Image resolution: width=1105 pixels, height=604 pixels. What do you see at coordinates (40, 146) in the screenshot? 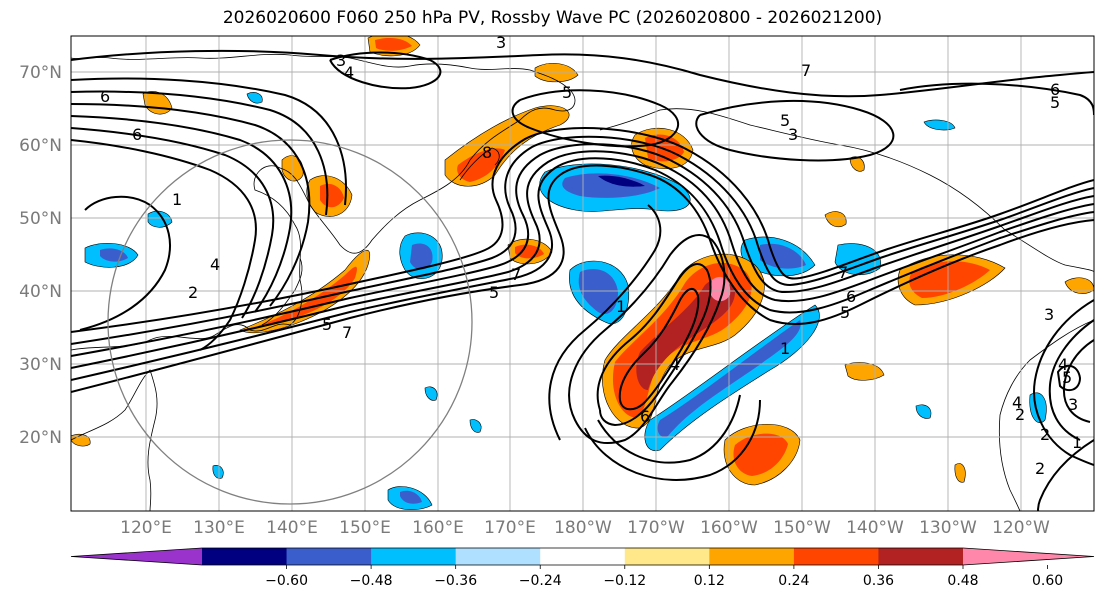
I see `lat-tick-label: 60°N` at bounding box center [40, 146].